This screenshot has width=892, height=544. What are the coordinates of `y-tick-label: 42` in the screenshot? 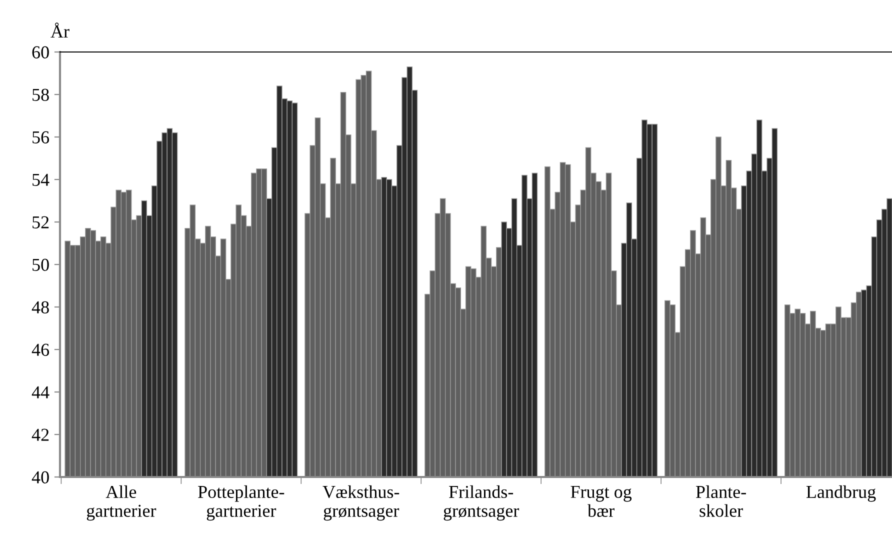 It's located at (40, 434).